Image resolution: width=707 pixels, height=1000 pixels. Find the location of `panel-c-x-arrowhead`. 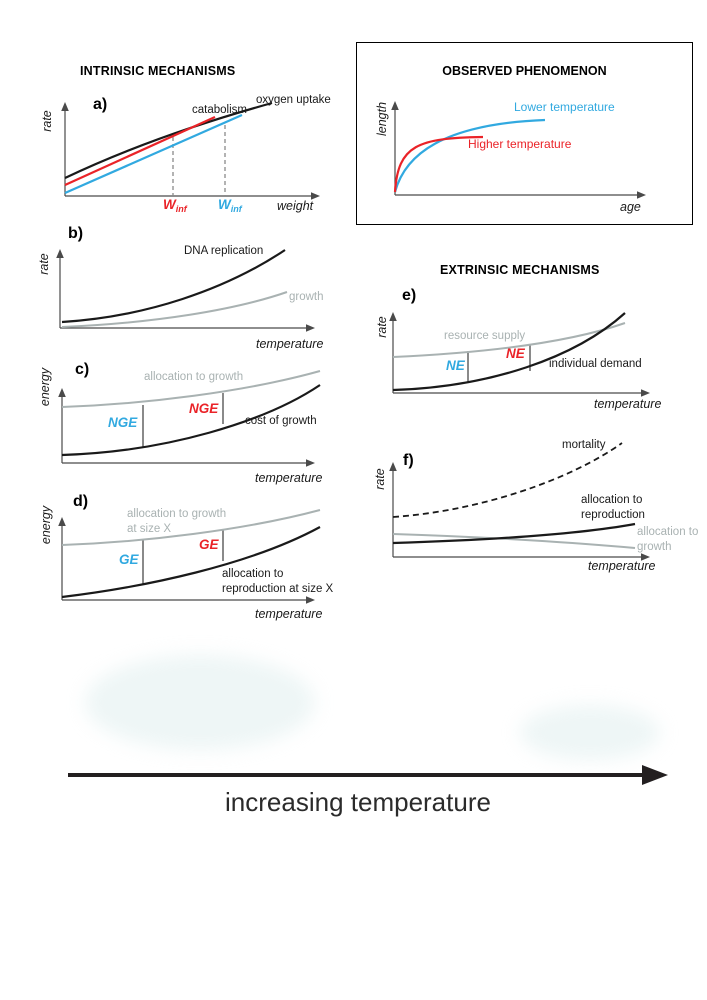

panel-c-x-arrowhead is located at coordinates (310, 463).